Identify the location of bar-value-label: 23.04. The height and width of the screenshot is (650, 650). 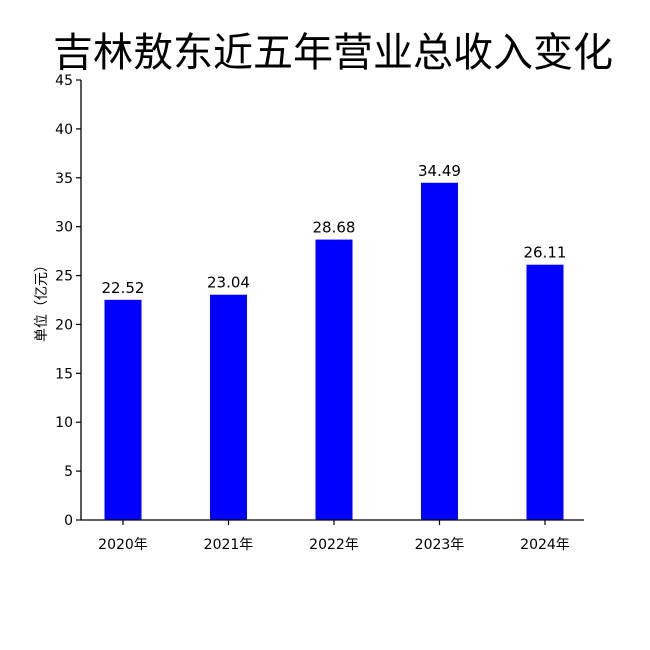
(228, 283).